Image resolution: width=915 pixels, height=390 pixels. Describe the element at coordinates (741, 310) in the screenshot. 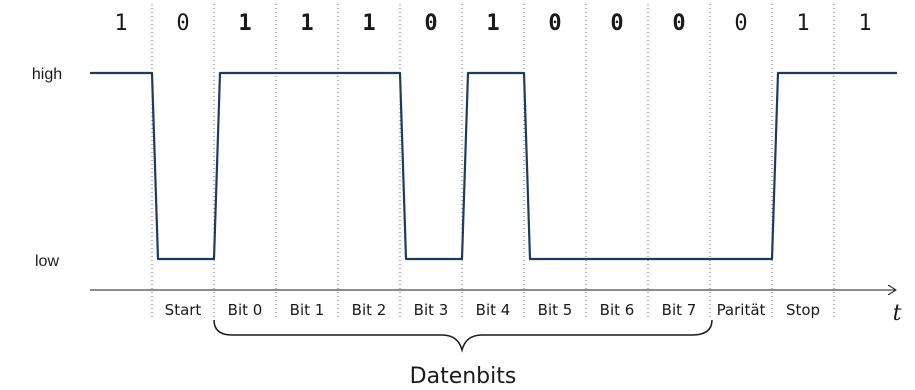

I see `slot-label: Parität` at that location.